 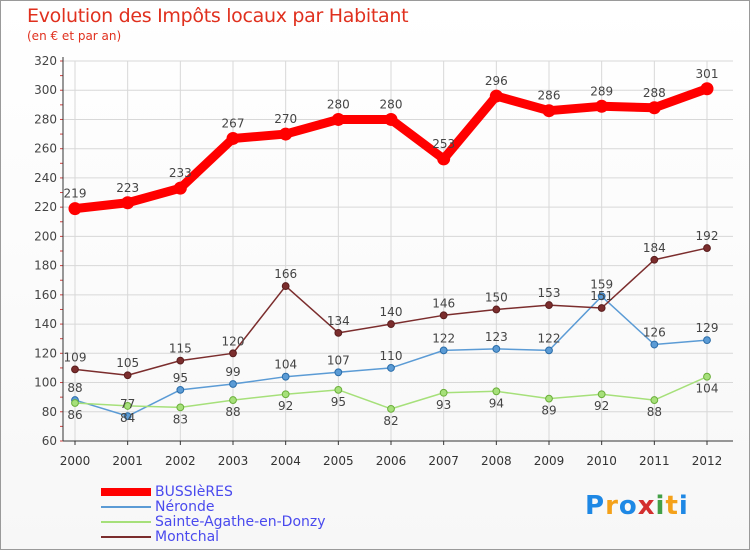 What do you see at coordinates (549, 96) in the screenshot?
I see `data-label: 286` at bounding box center [549, 96].